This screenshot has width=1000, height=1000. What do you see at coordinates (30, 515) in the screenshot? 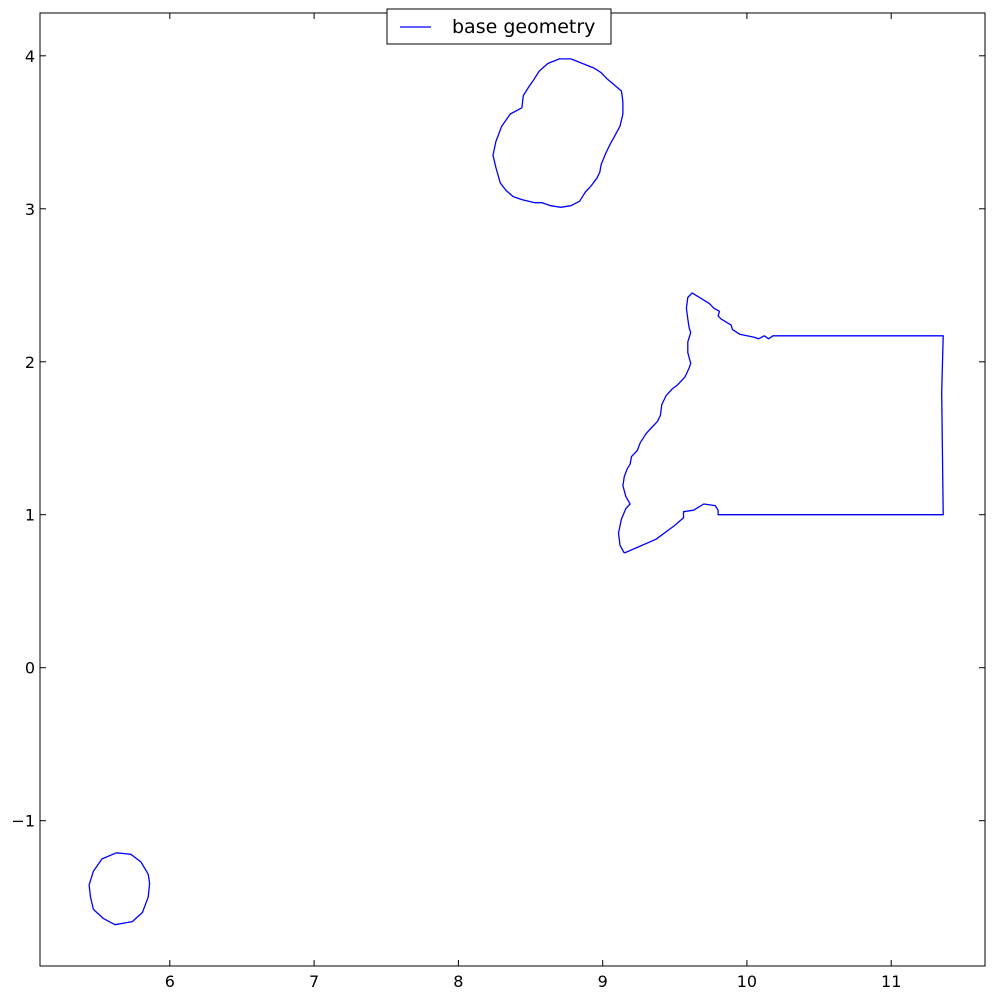
I see `y-tick-label: 1` at bounding box center [30, 515].